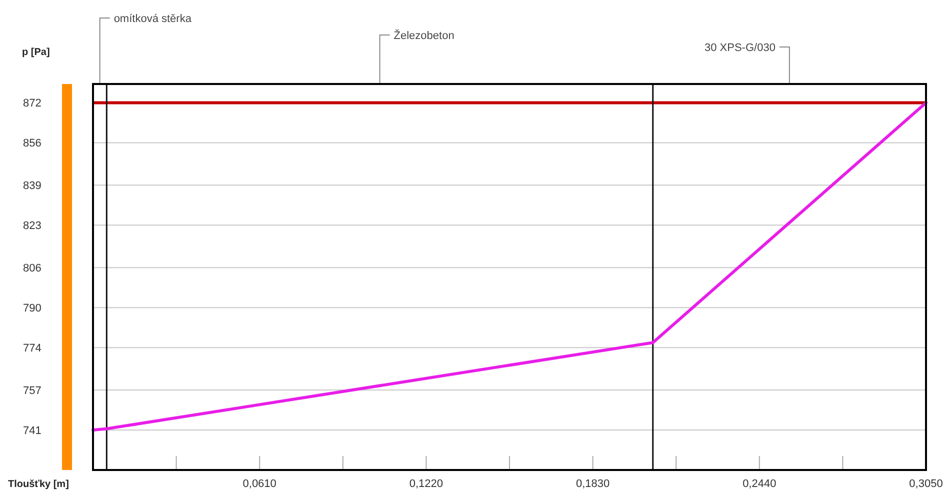 This screenshot has width=948, height=491. I want to click on x-tick-label: 0,1830, so click(593, 484).